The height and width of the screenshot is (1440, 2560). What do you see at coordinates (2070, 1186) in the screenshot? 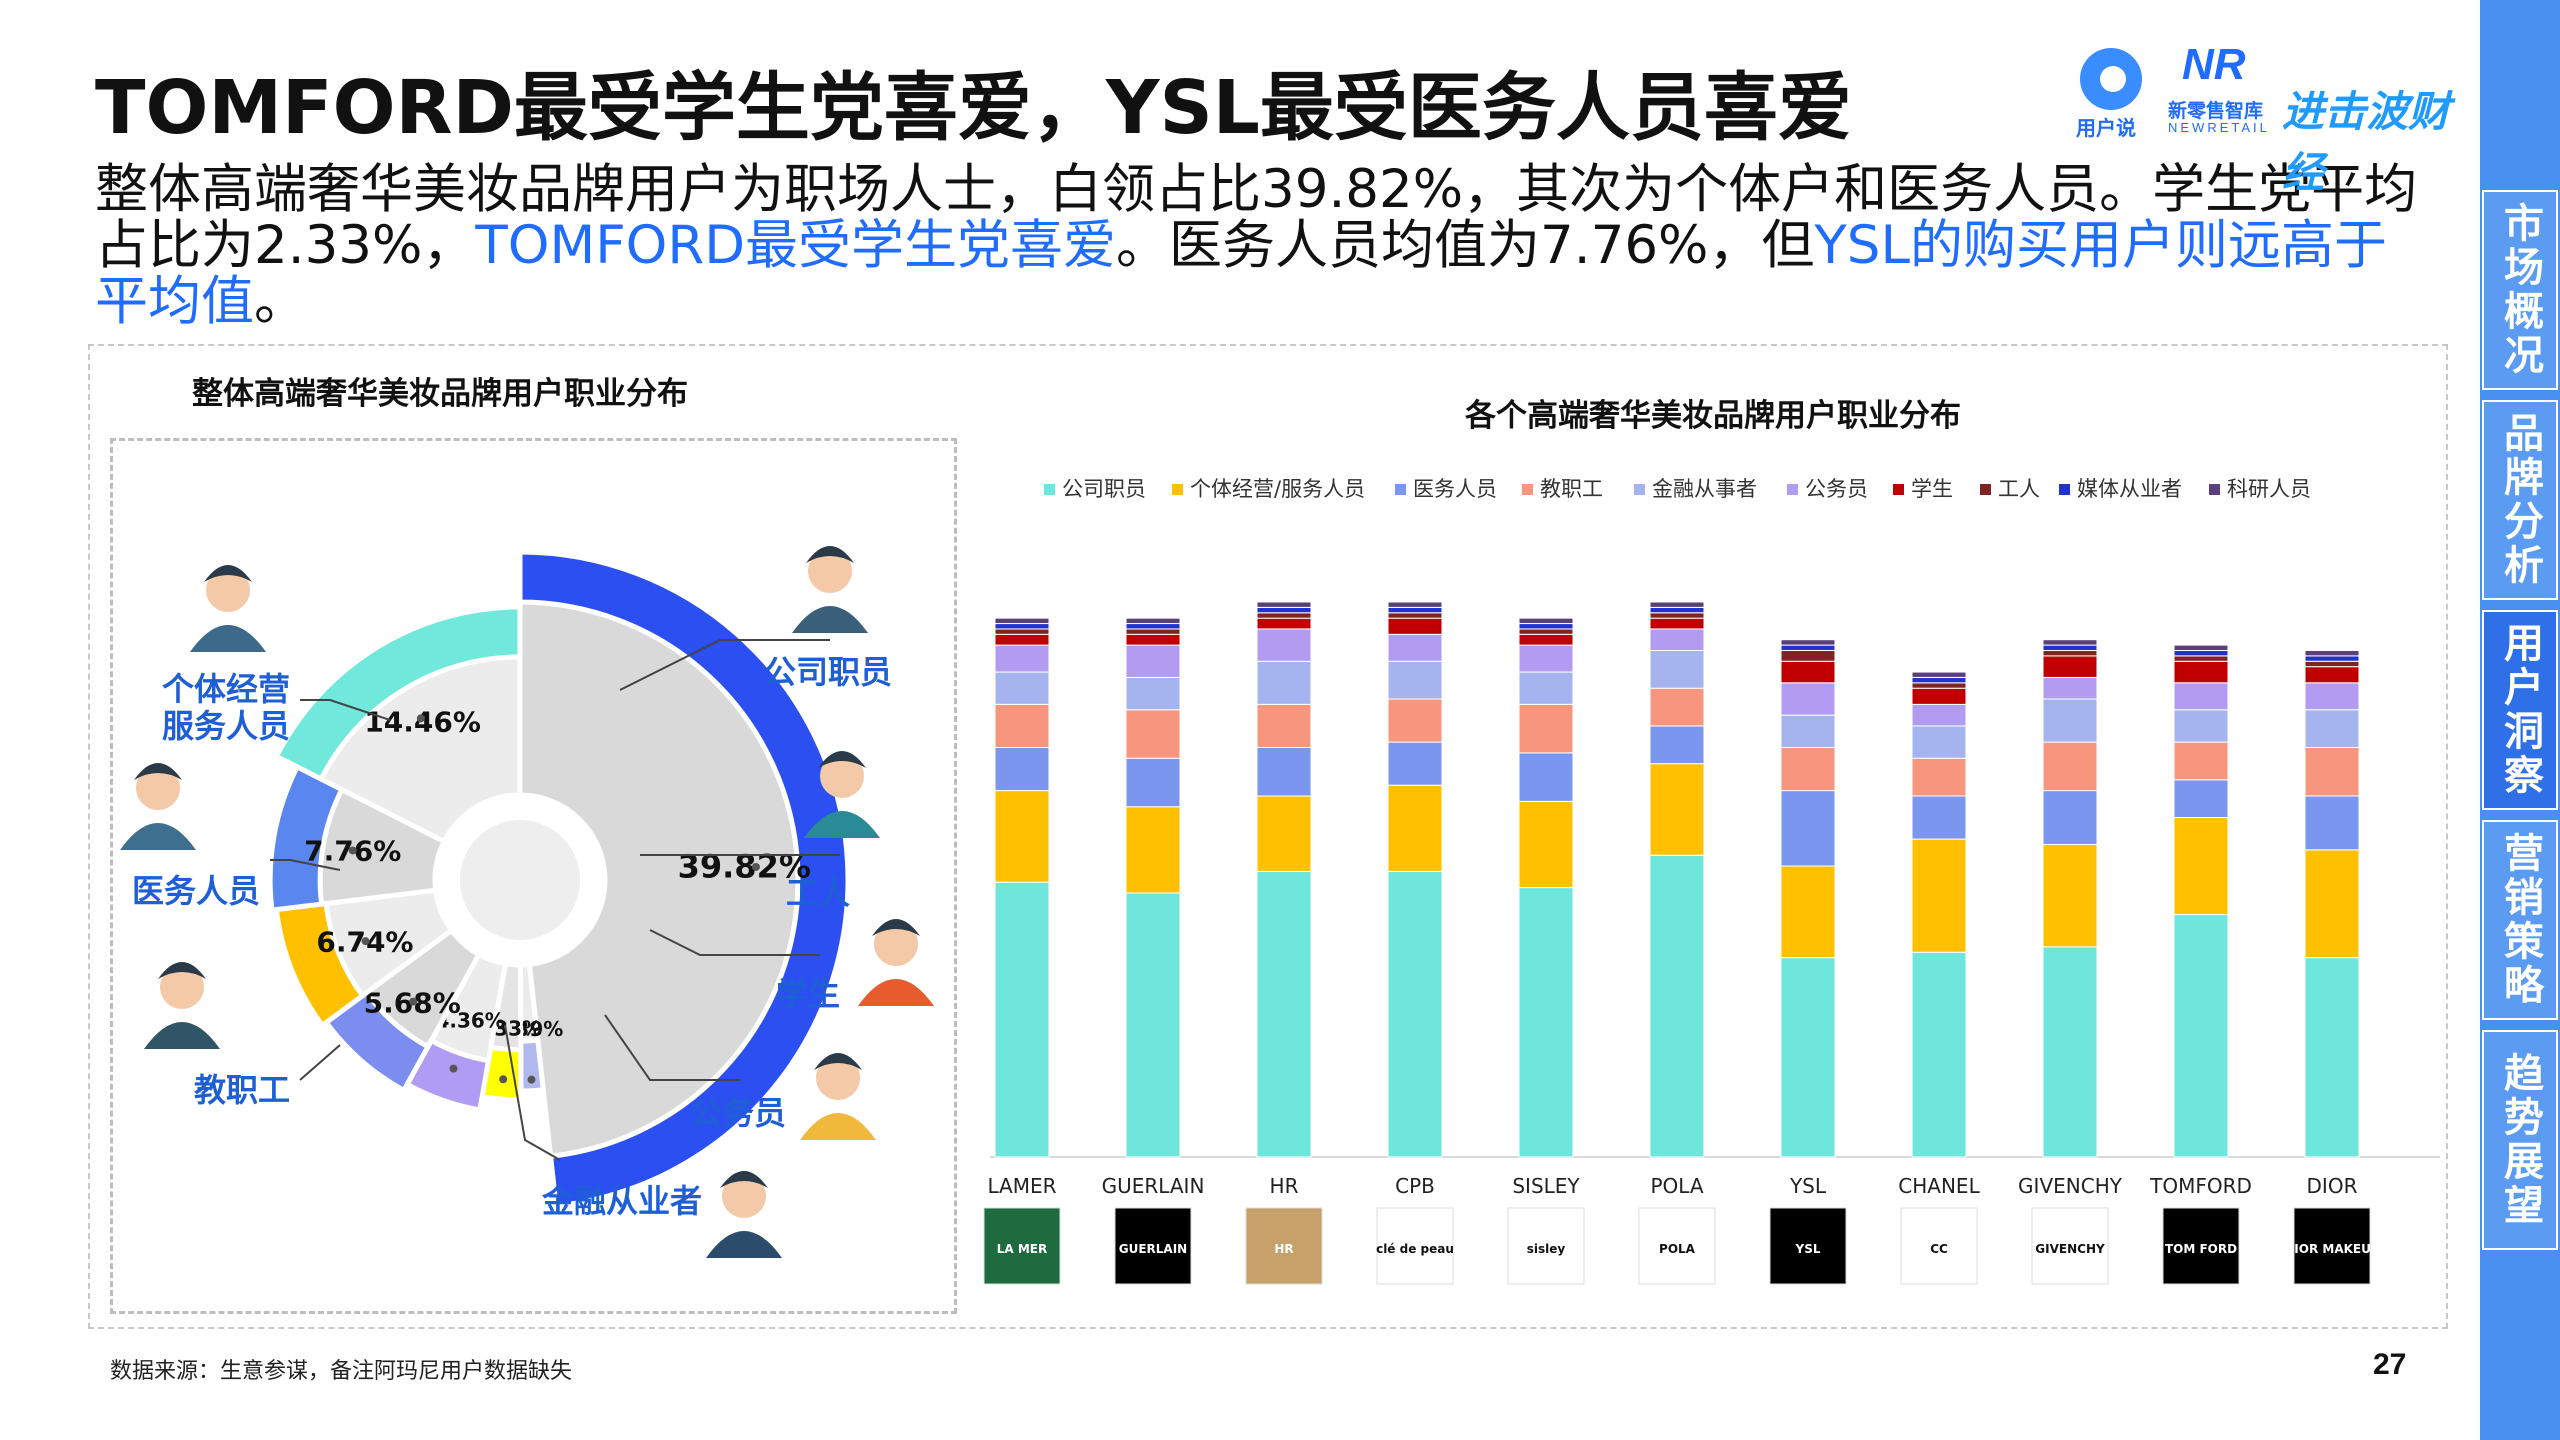
I see `x-tick-label: GIVENCHY` at bounding box center [2070, 1186].